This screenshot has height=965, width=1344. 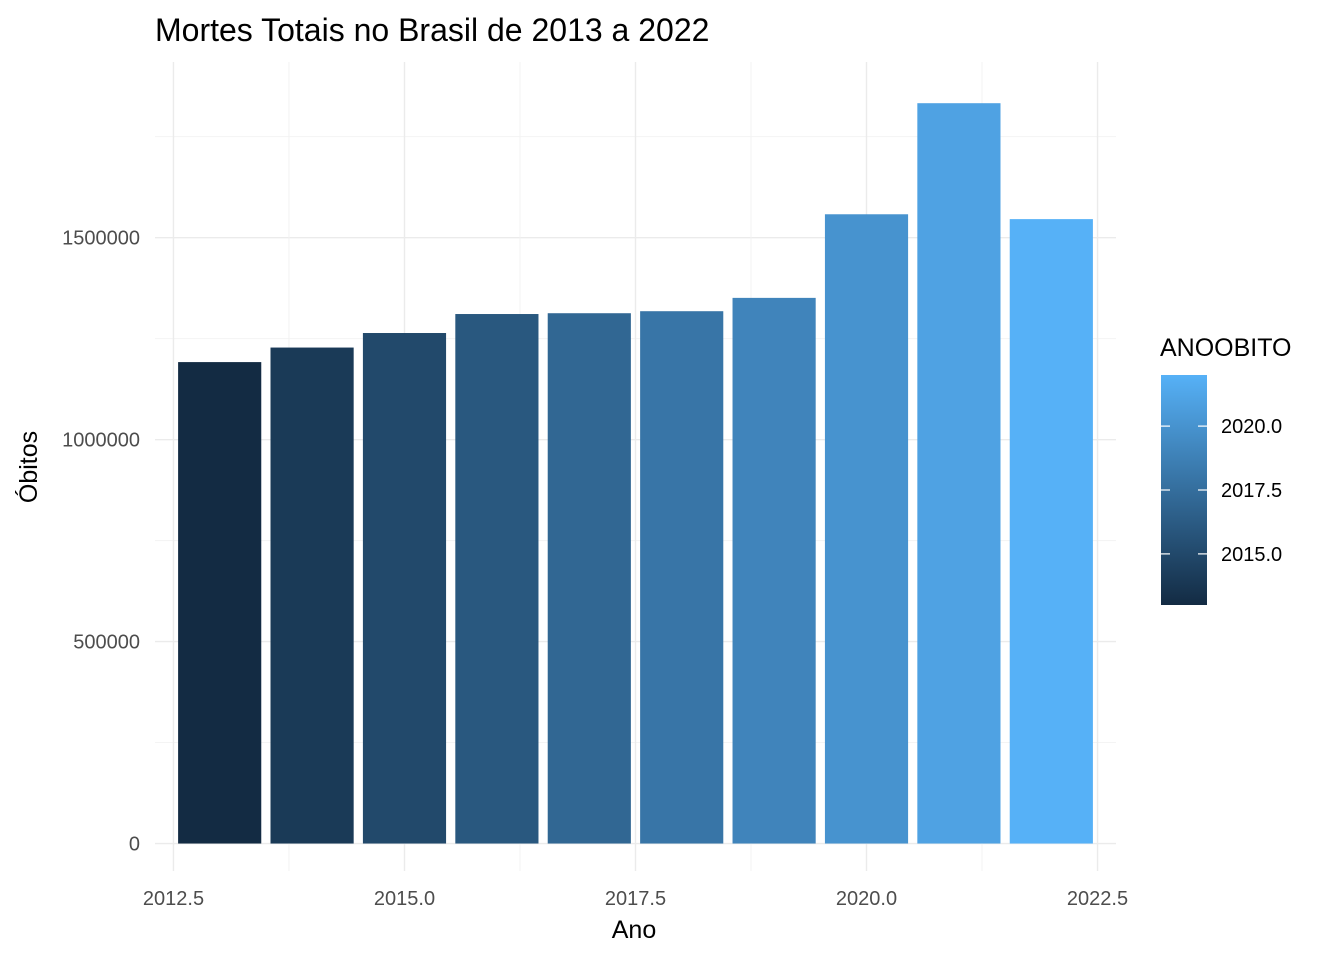 I want to click on x-tick-label: 2015.0, so click(x=404, y=899).